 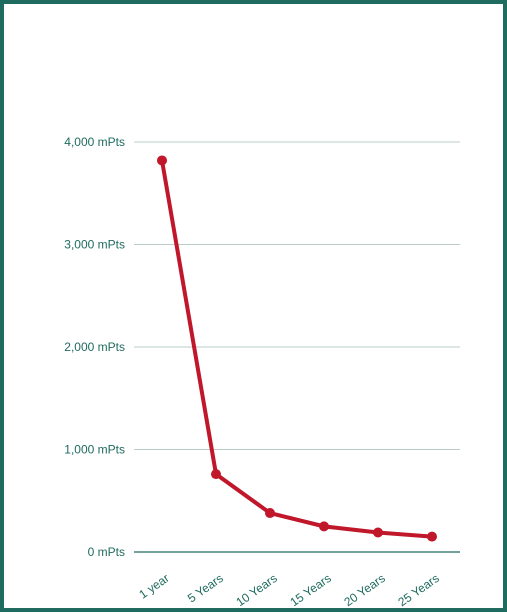 What do you see at coordinates (205, 588) in the screenshot?
I see `x-tick-label: 5 Years` at bounding box center [205, 588].